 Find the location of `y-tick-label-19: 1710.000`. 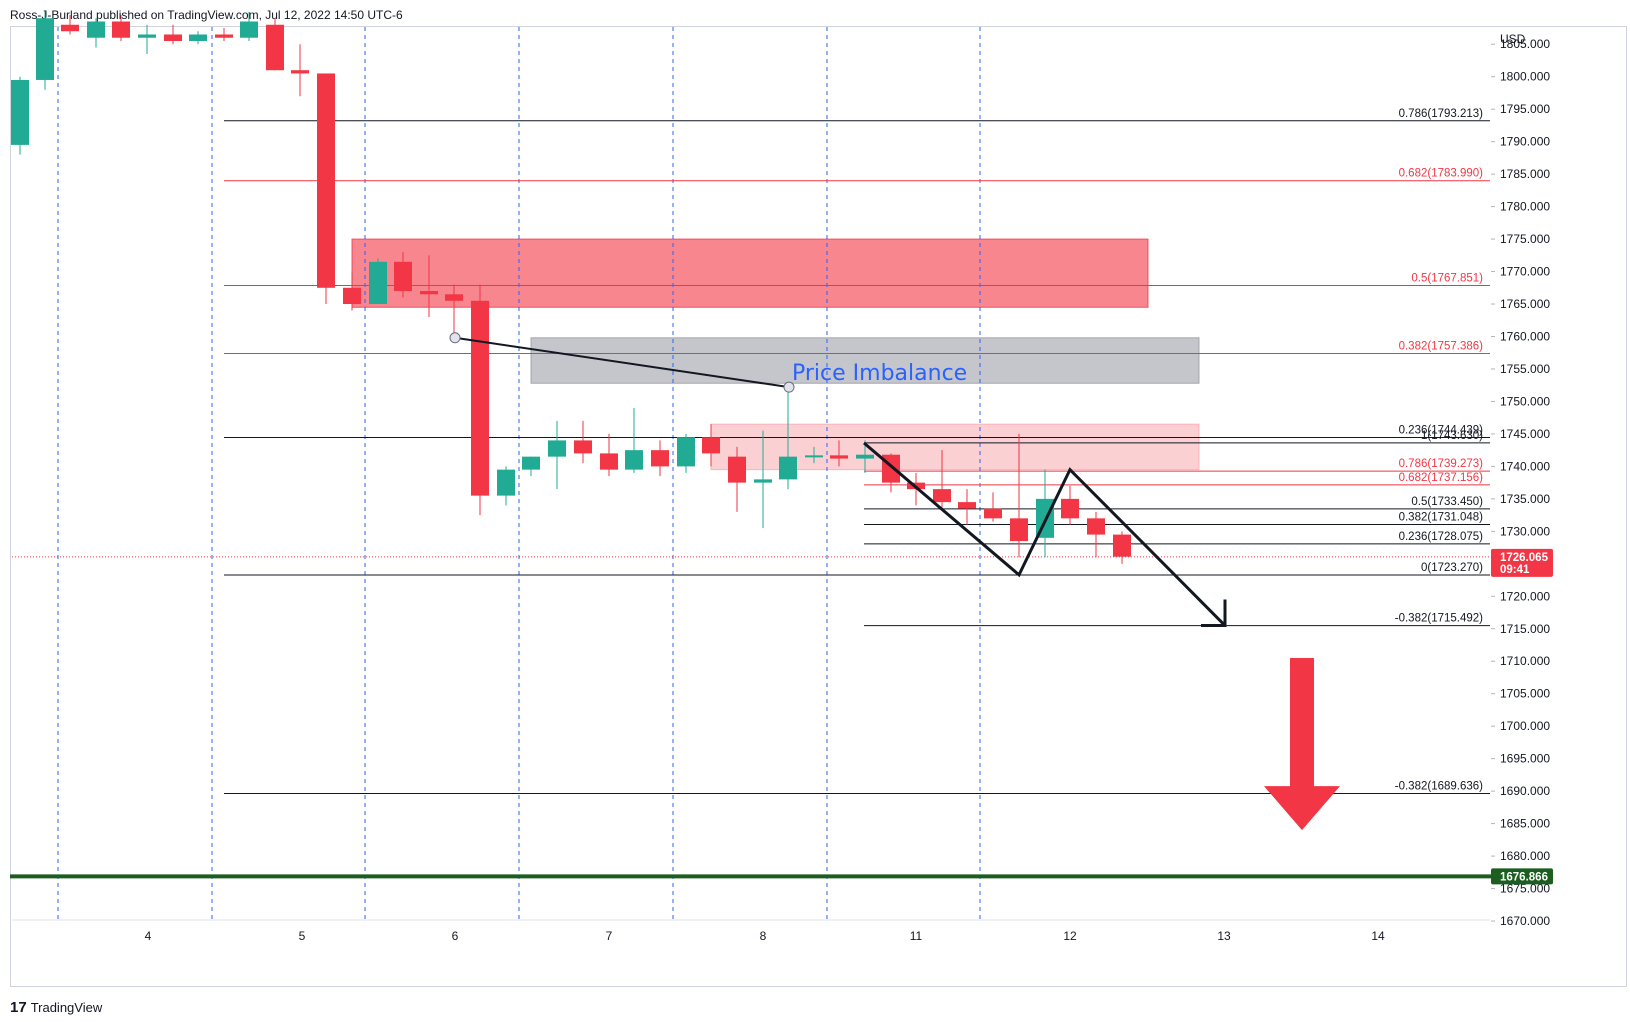

y-tick-label-19: 1710.000 is located at coordinates (1525, 661).